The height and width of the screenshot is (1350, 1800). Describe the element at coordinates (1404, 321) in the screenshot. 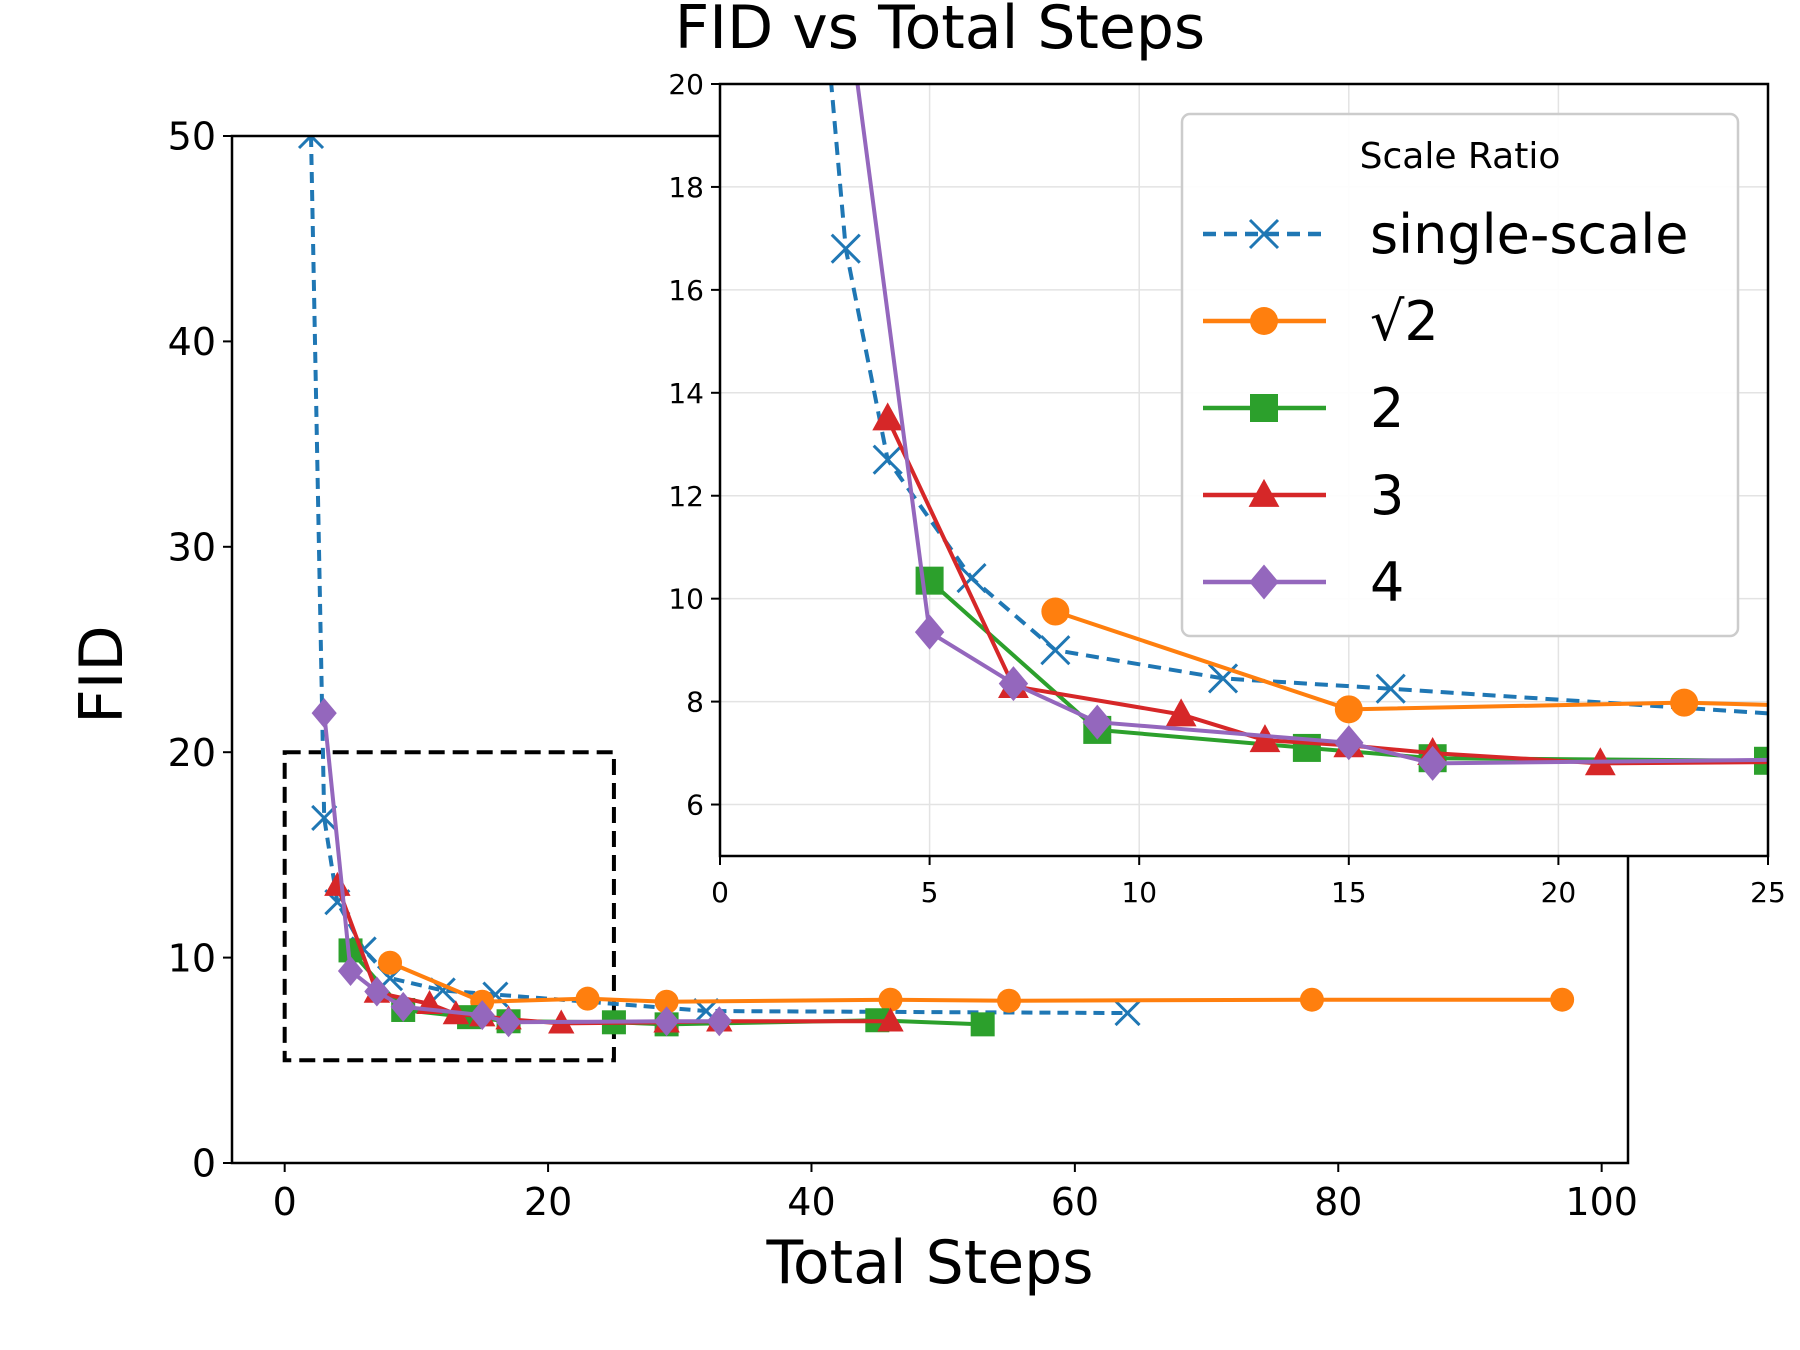

I see `legend-item-1-label: √2` at that location.